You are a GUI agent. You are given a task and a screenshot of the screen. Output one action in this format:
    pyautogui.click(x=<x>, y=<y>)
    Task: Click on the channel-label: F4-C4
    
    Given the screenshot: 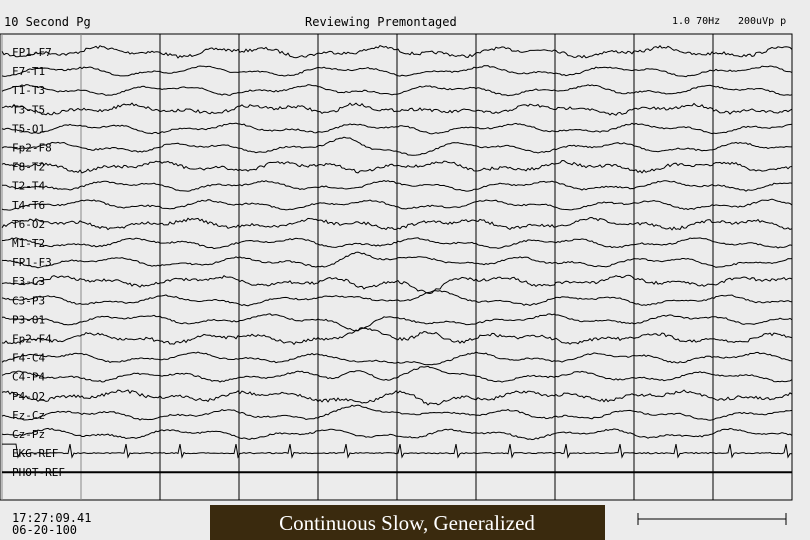 What is the action you would take?
    pyautogui.click(x=28, y=358)
    